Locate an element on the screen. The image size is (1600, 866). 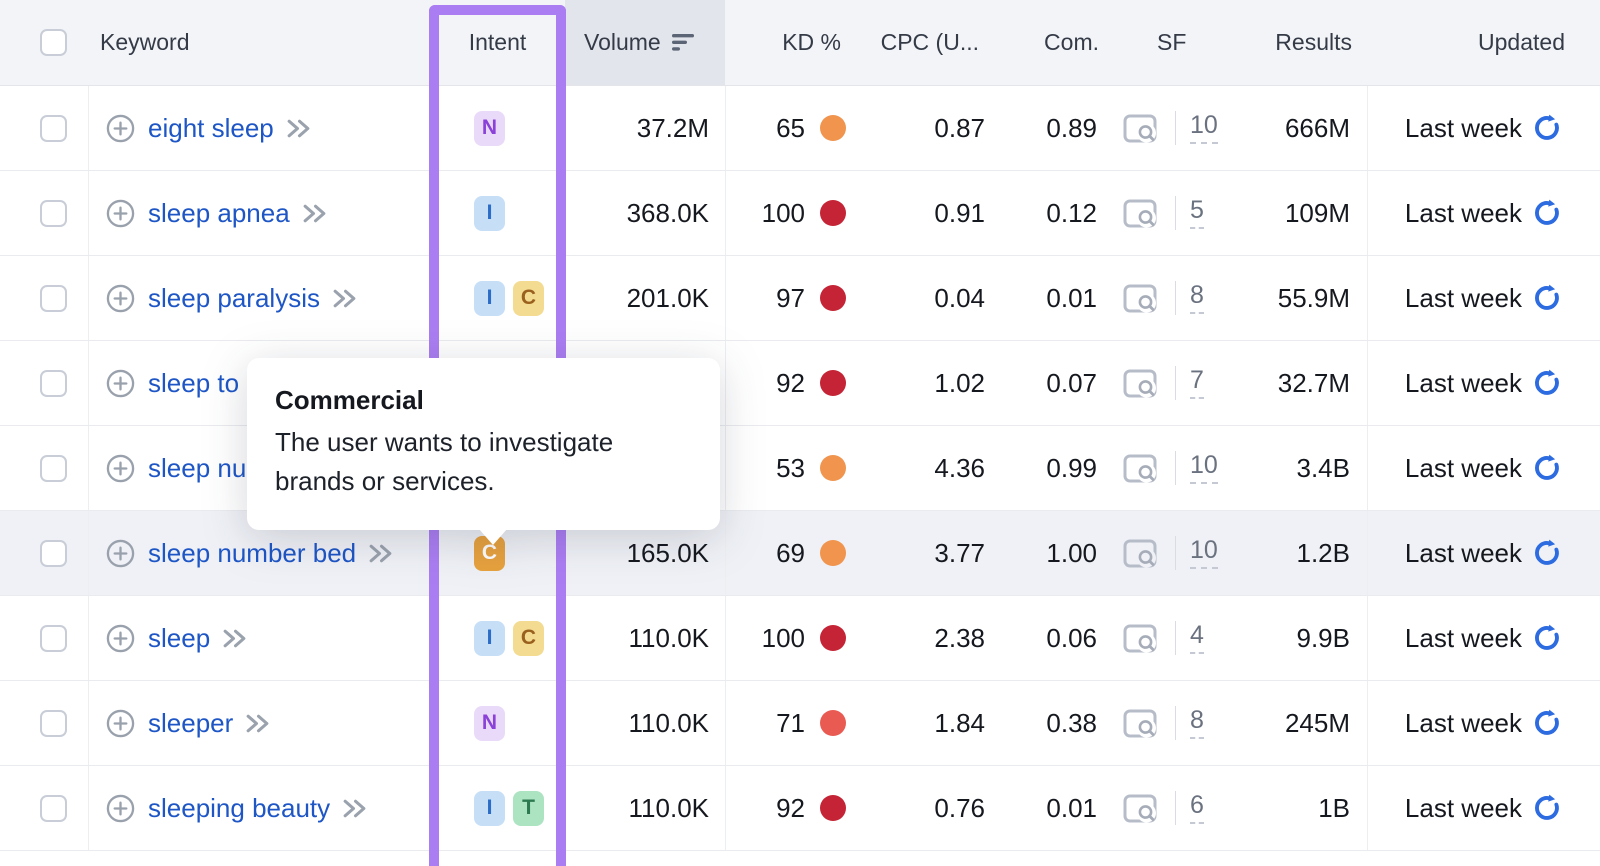
keyword-link: sleeper is located at coordinates (191, 722).